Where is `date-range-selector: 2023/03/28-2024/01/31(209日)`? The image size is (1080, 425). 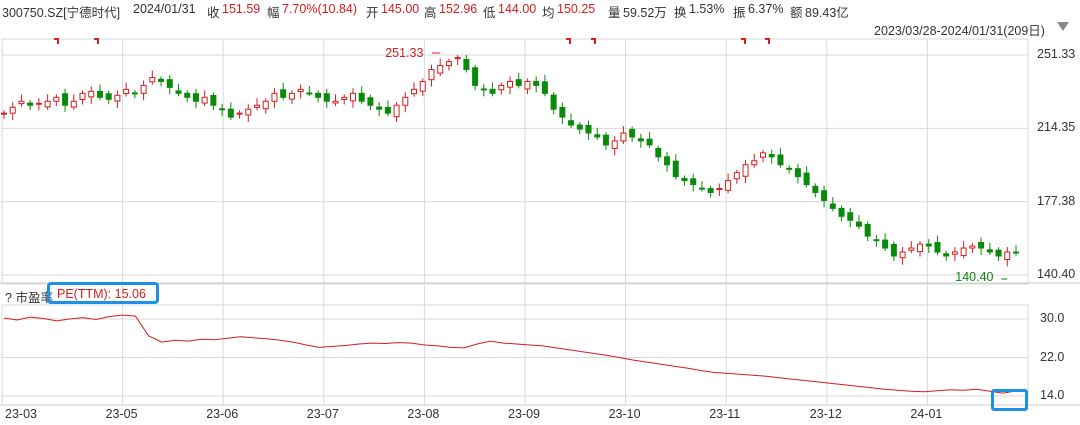 date-range-selector: 2023/03/28-2024/01/31(209日) is located at coordinates (959, 31).